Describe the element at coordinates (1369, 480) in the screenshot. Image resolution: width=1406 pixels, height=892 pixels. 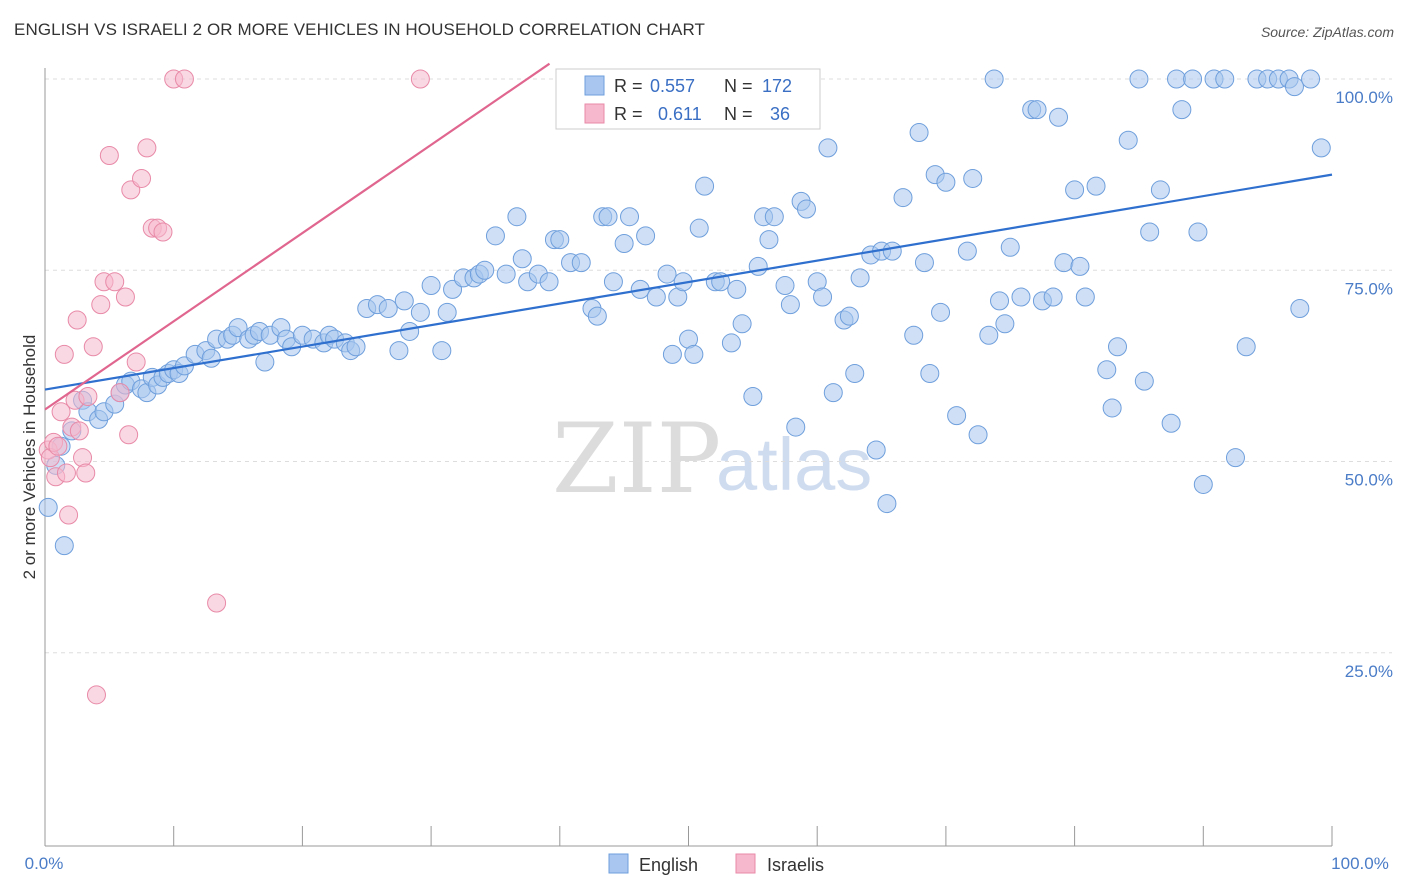
I see `y-tick-label: 50.0%` at that location.